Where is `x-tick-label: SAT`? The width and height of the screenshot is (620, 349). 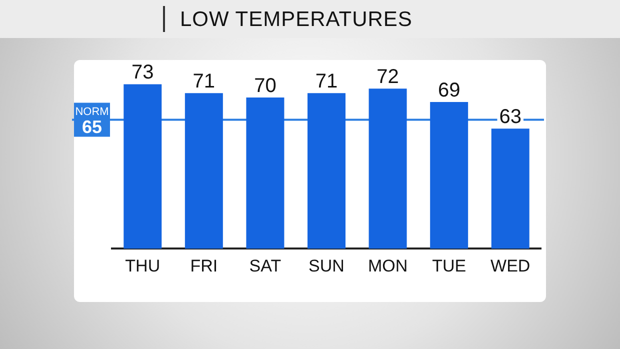
x-tick-label: SAT is located at coordinates (265, 266).